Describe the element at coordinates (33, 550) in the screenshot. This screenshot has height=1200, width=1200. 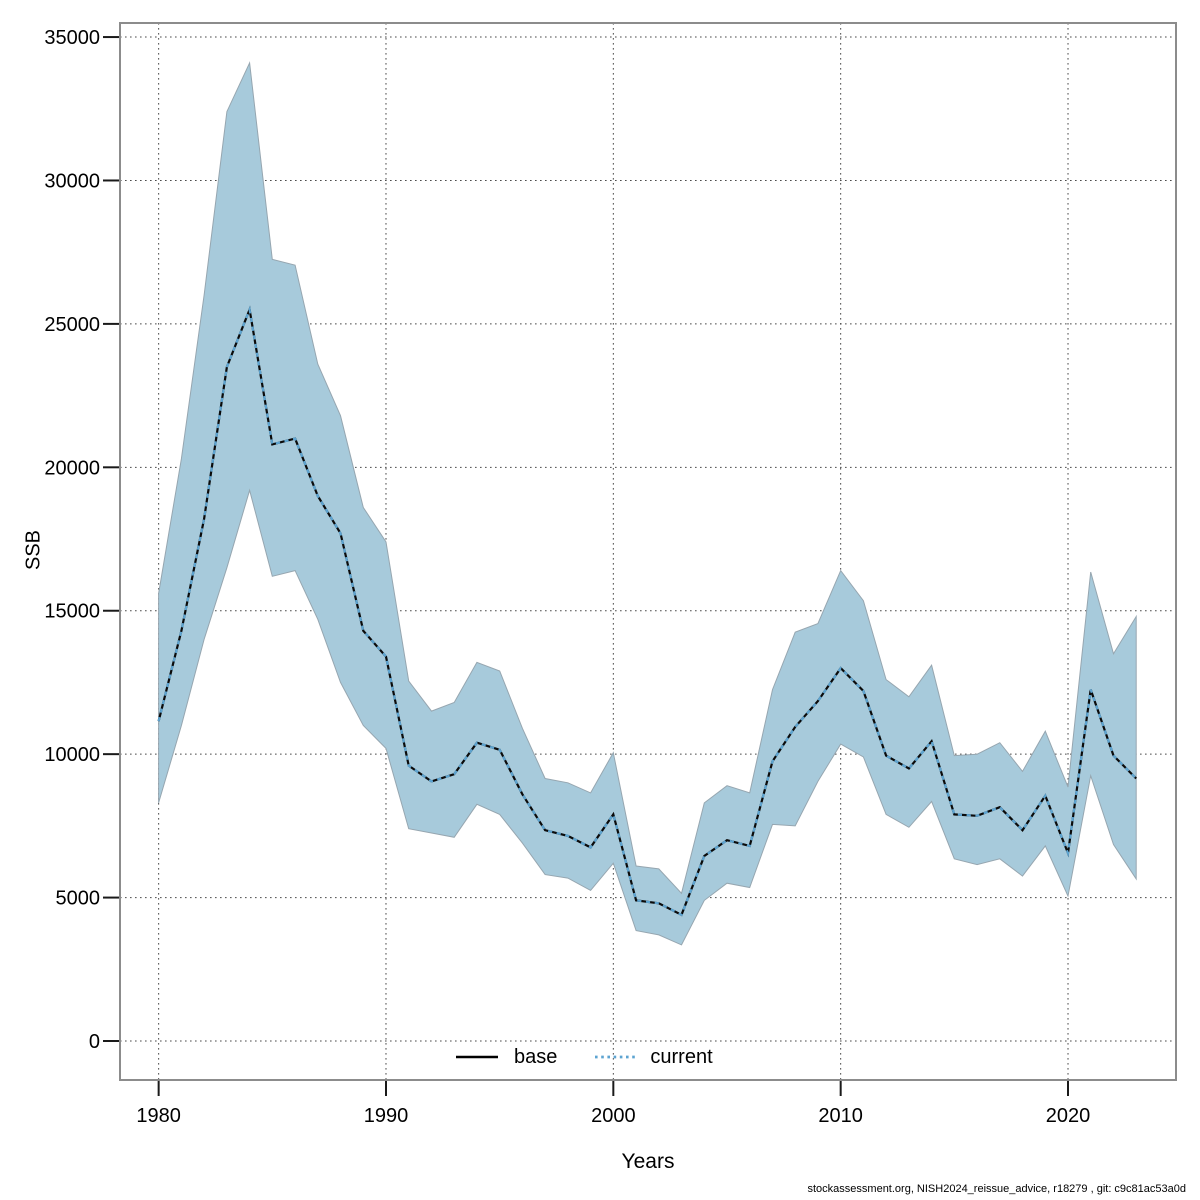
I see `y-axis-title: SSB` at that location.